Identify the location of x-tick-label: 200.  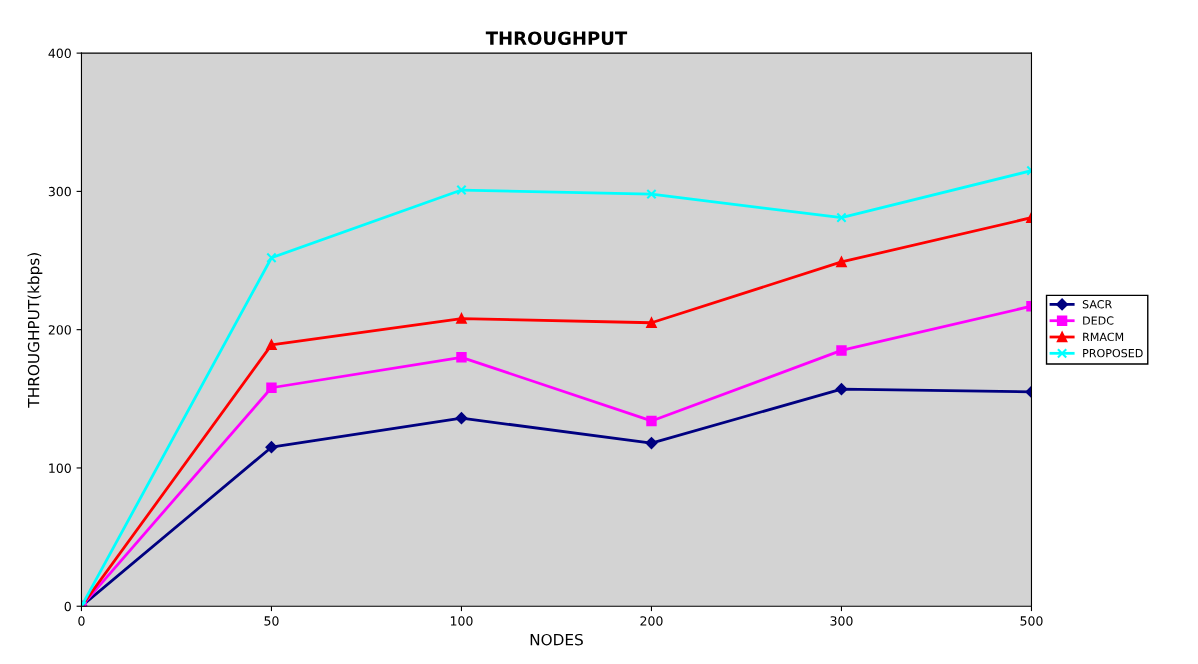
(651, 621).